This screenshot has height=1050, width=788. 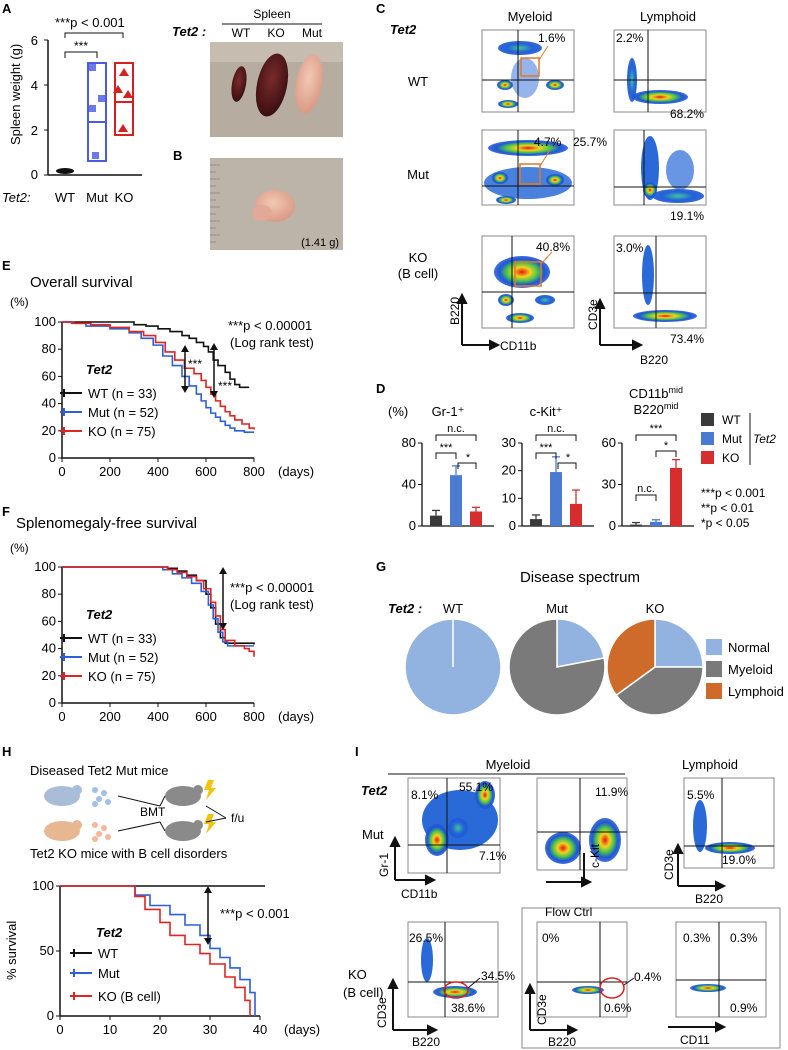 What do you see at coordinates (276, 204) in the screenshot?
I see `splenomegaly-photo` at bounding box center [276, 204].